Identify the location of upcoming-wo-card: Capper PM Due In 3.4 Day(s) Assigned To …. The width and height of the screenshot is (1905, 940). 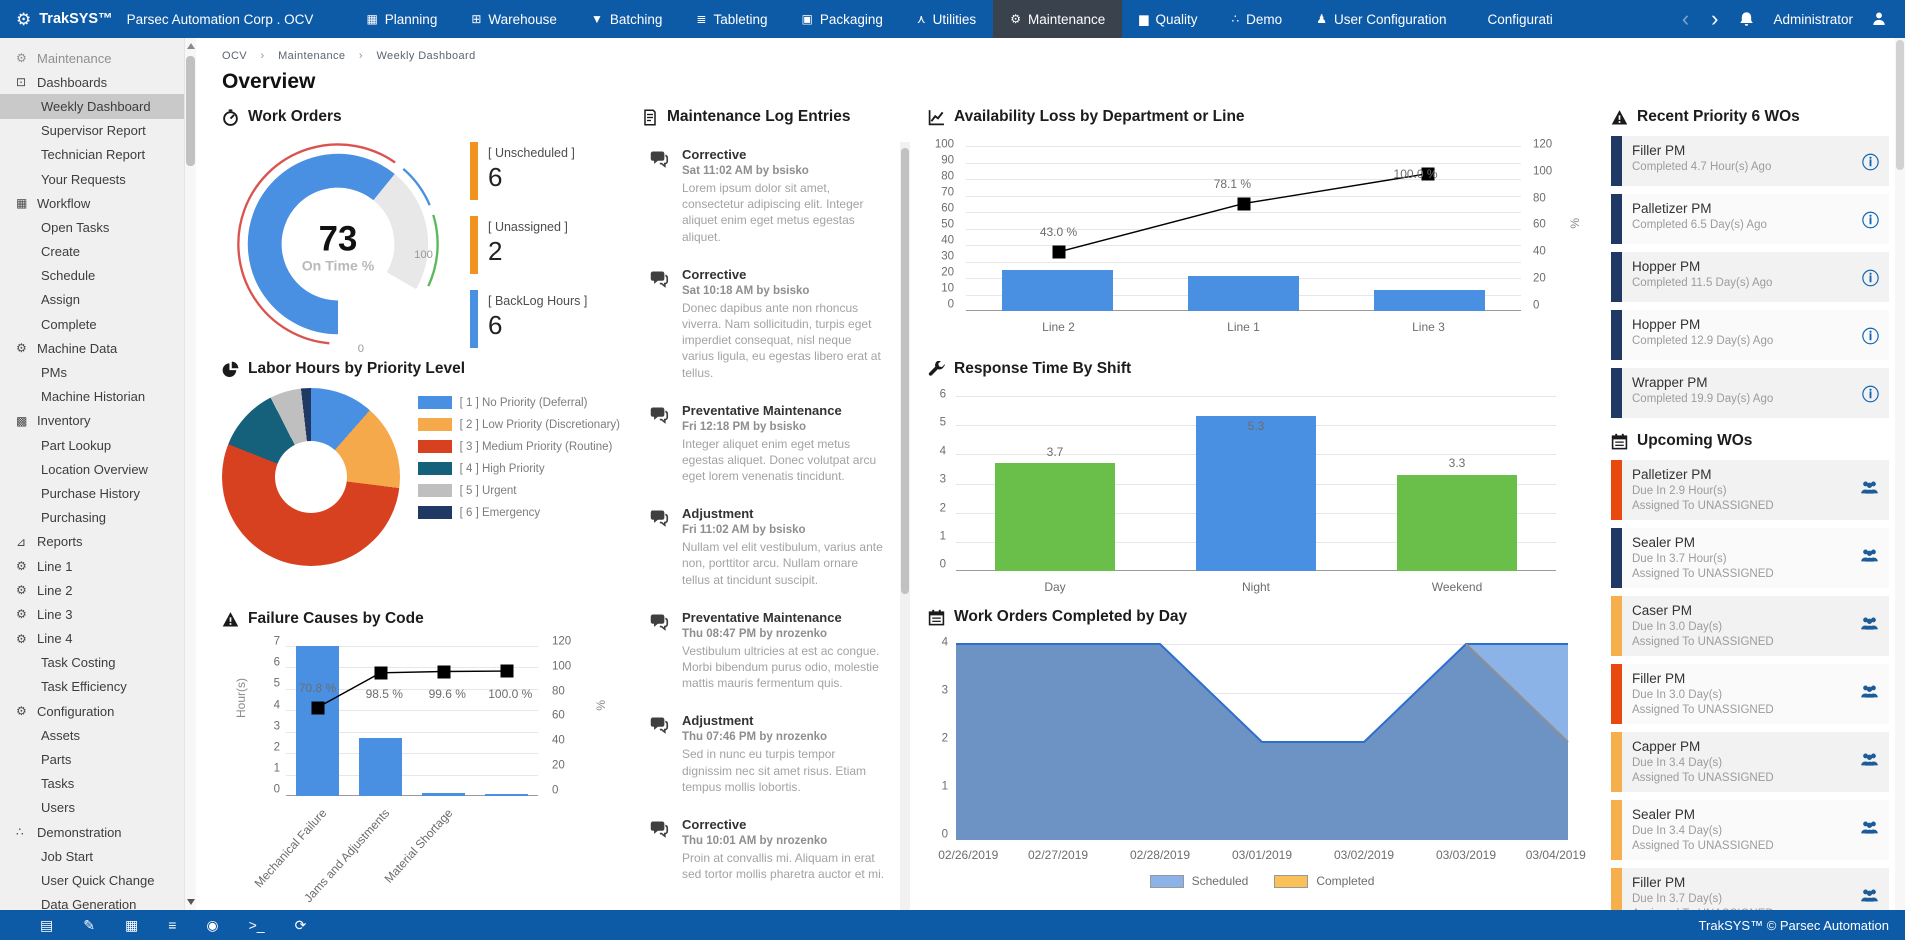
(1750, 762).